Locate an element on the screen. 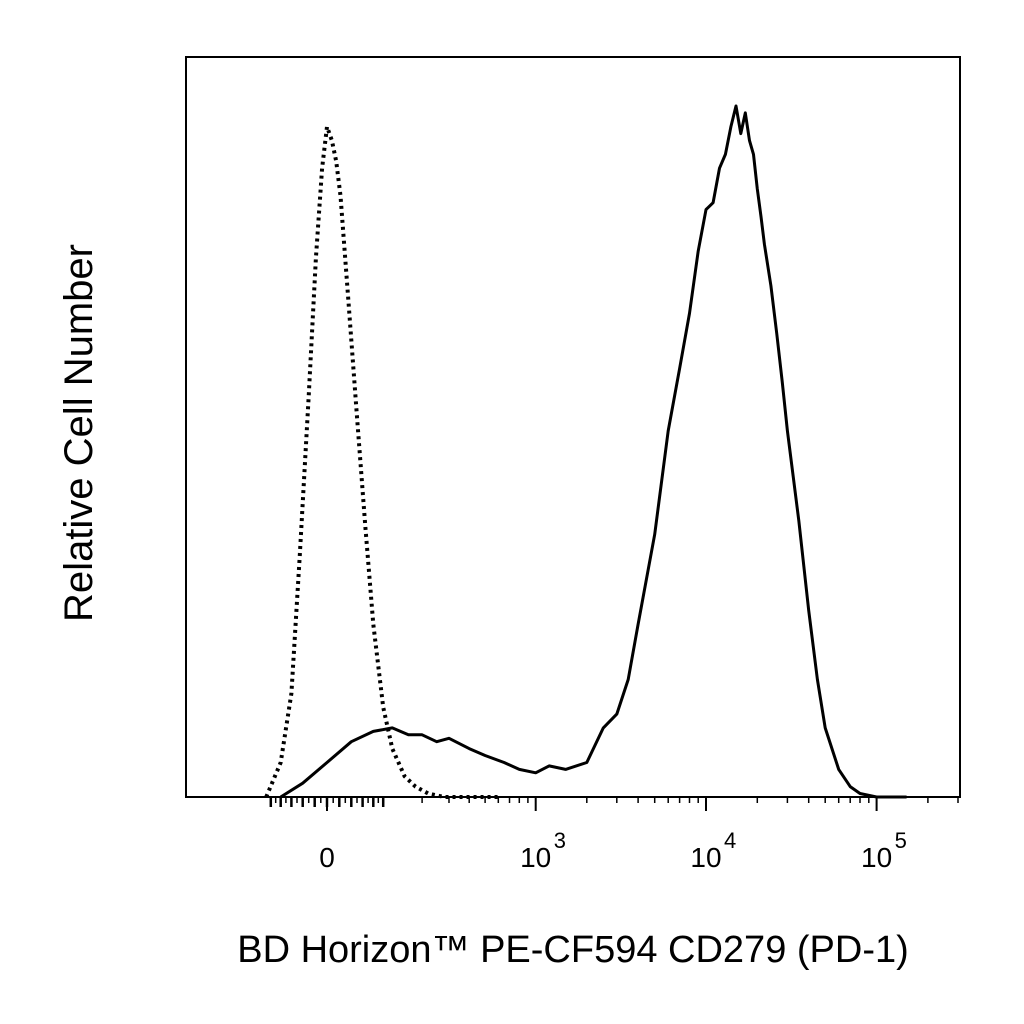 The height and width of the screenshot is (1024, 1024). x-tick-label: 0 is located at coordinates (327, 857).